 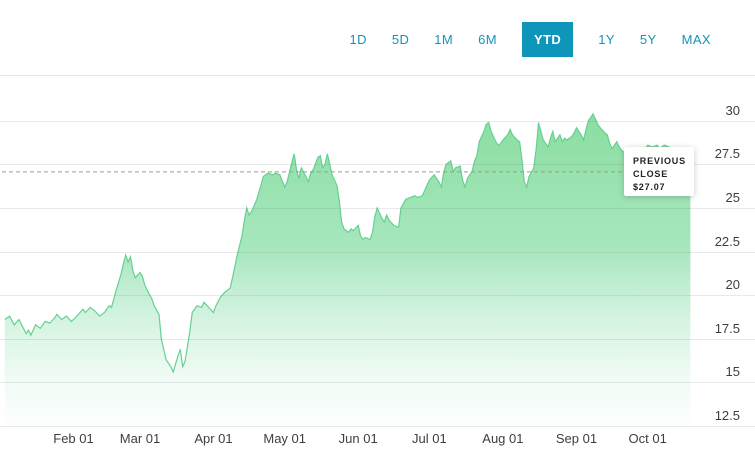 I want to click on gridline-27.5, so click(x=377, y=165).